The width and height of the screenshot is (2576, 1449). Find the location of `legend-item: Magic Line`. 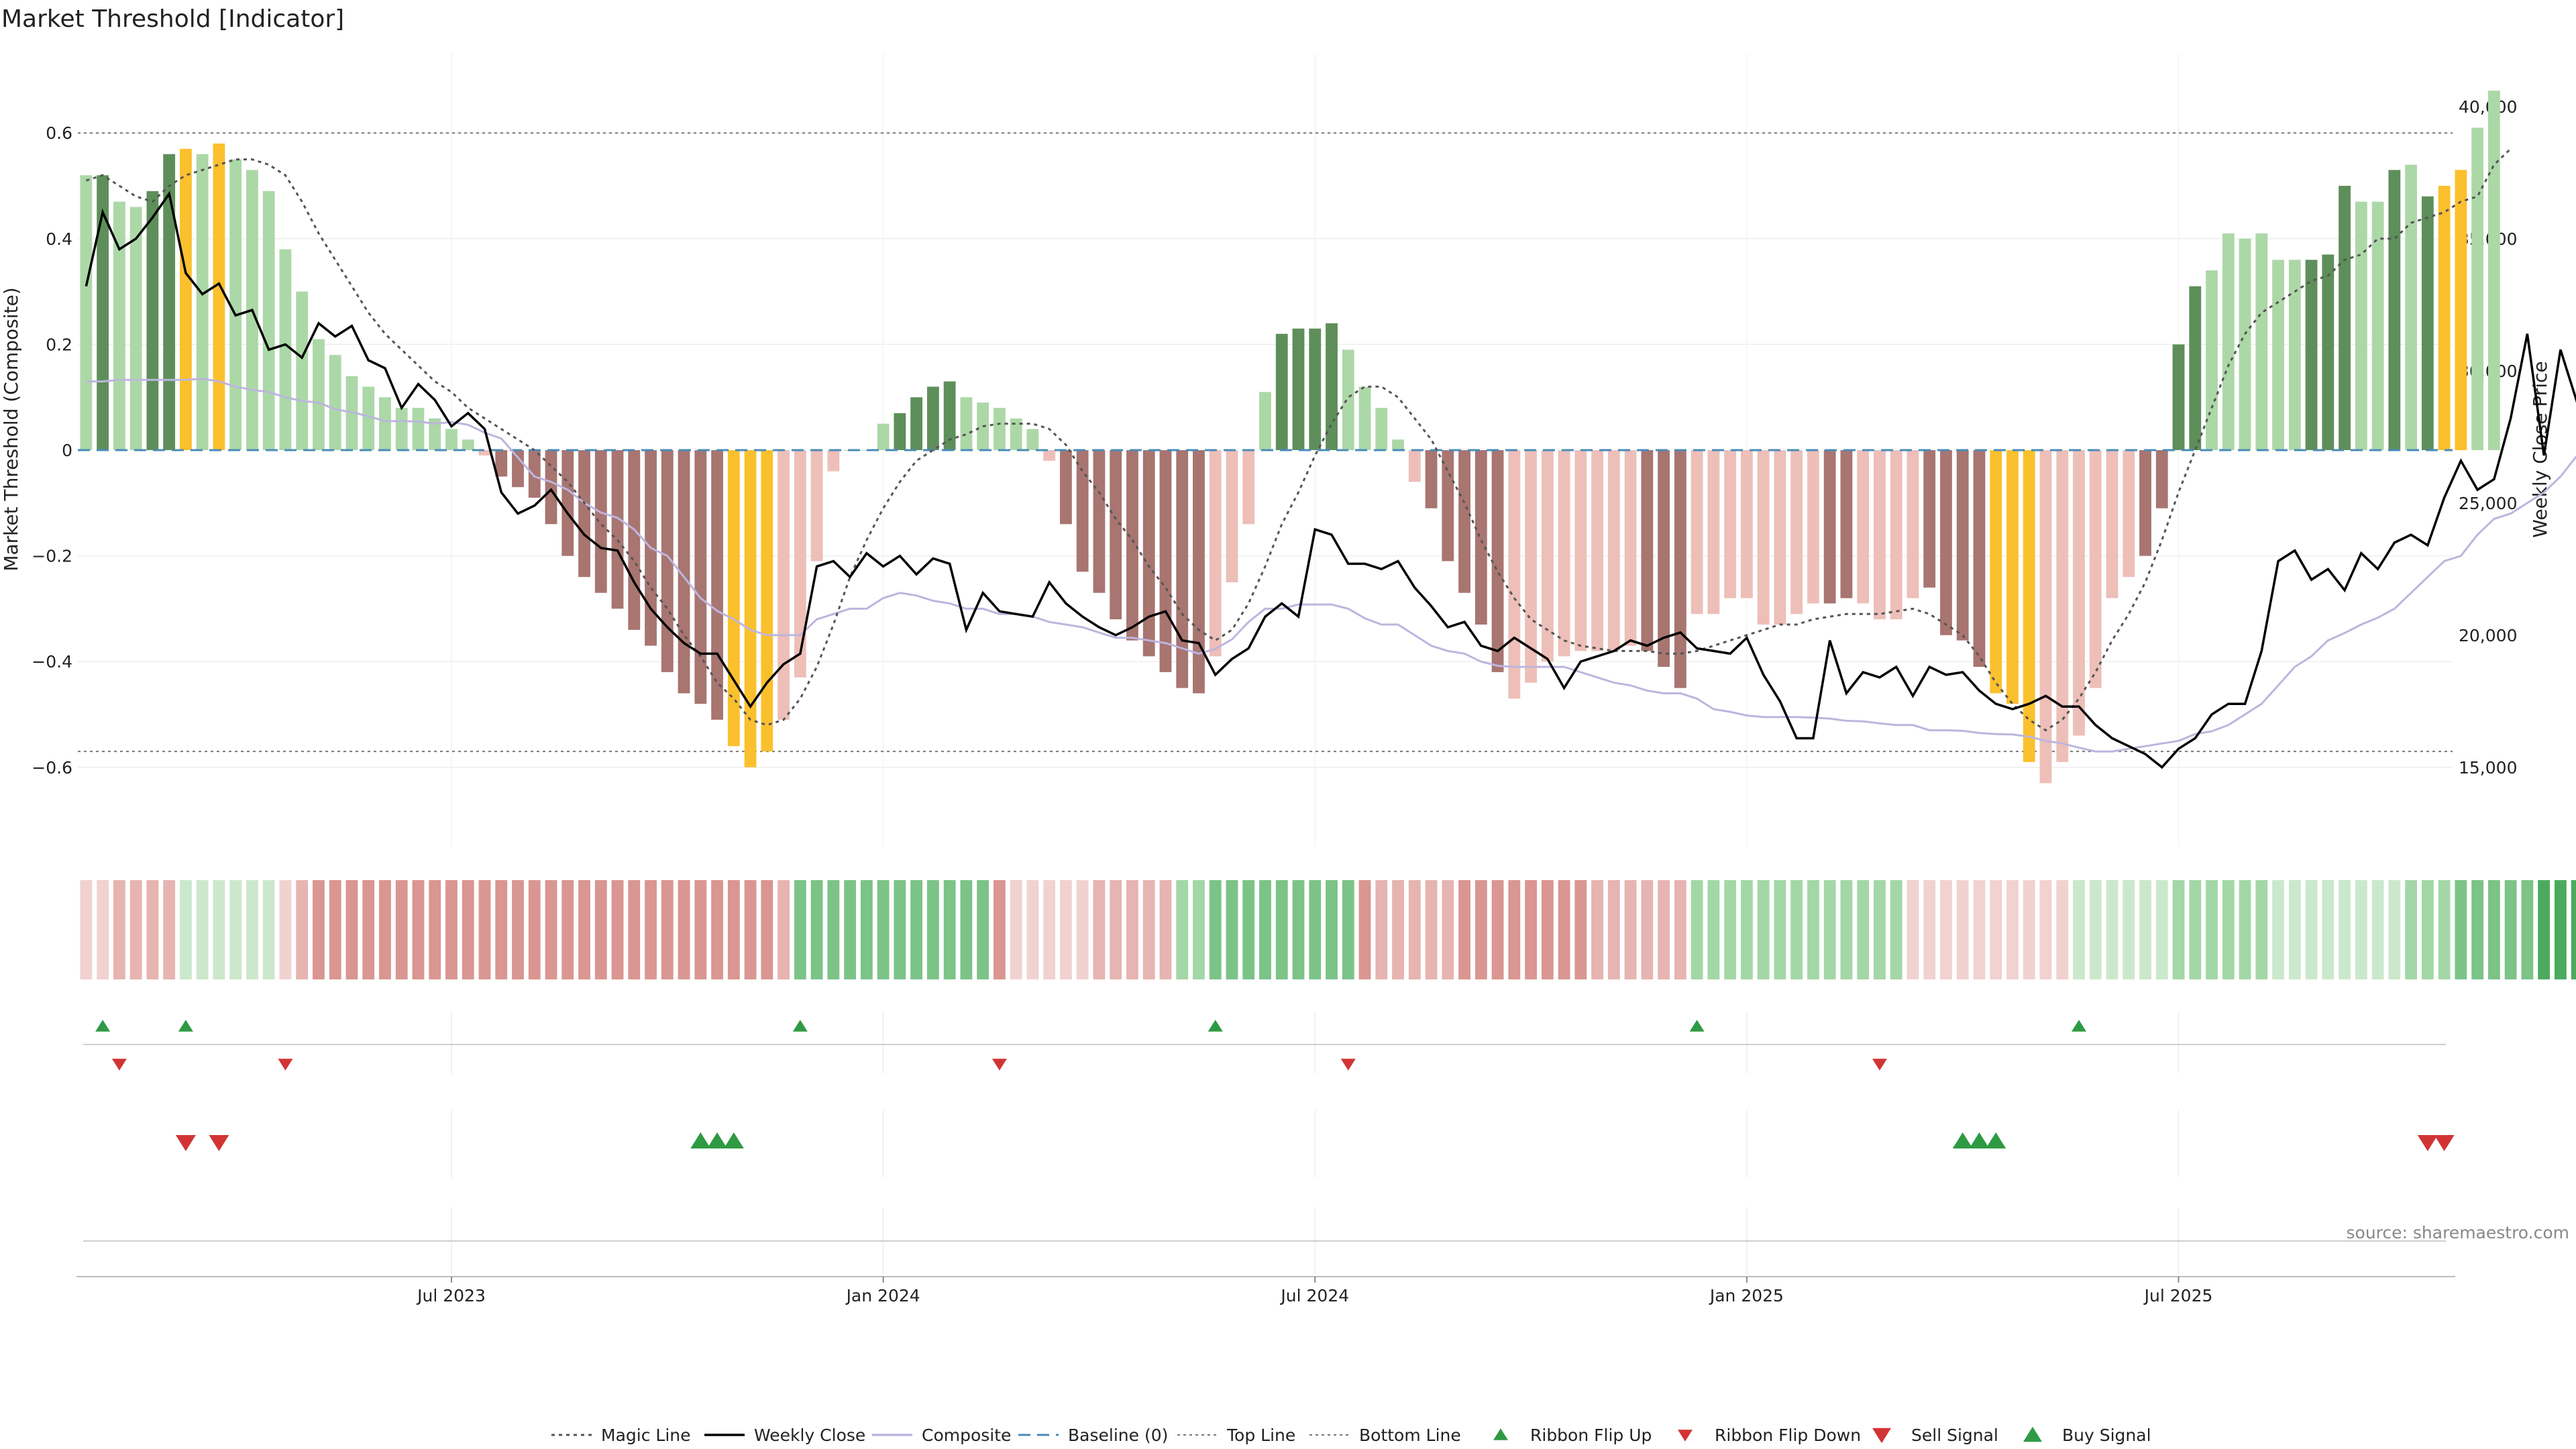

legend-item: Magic Line is located at coordinates (621, 1435).